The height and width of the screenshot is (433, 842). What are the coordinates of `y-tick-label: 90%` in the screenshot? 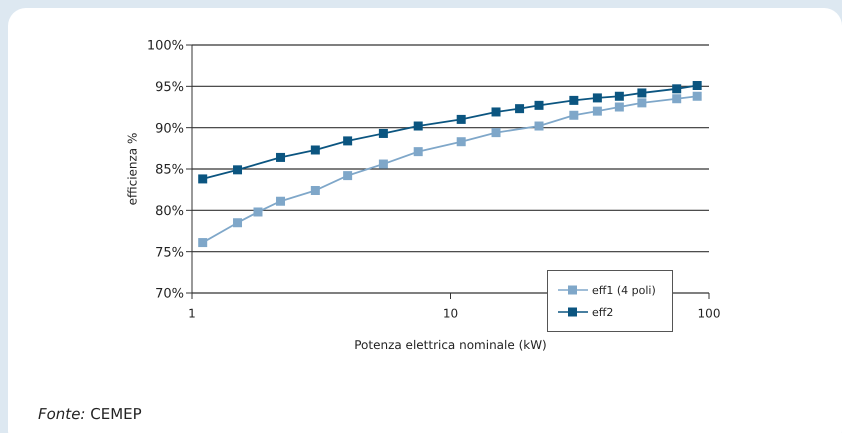 It's located at (169, 128).